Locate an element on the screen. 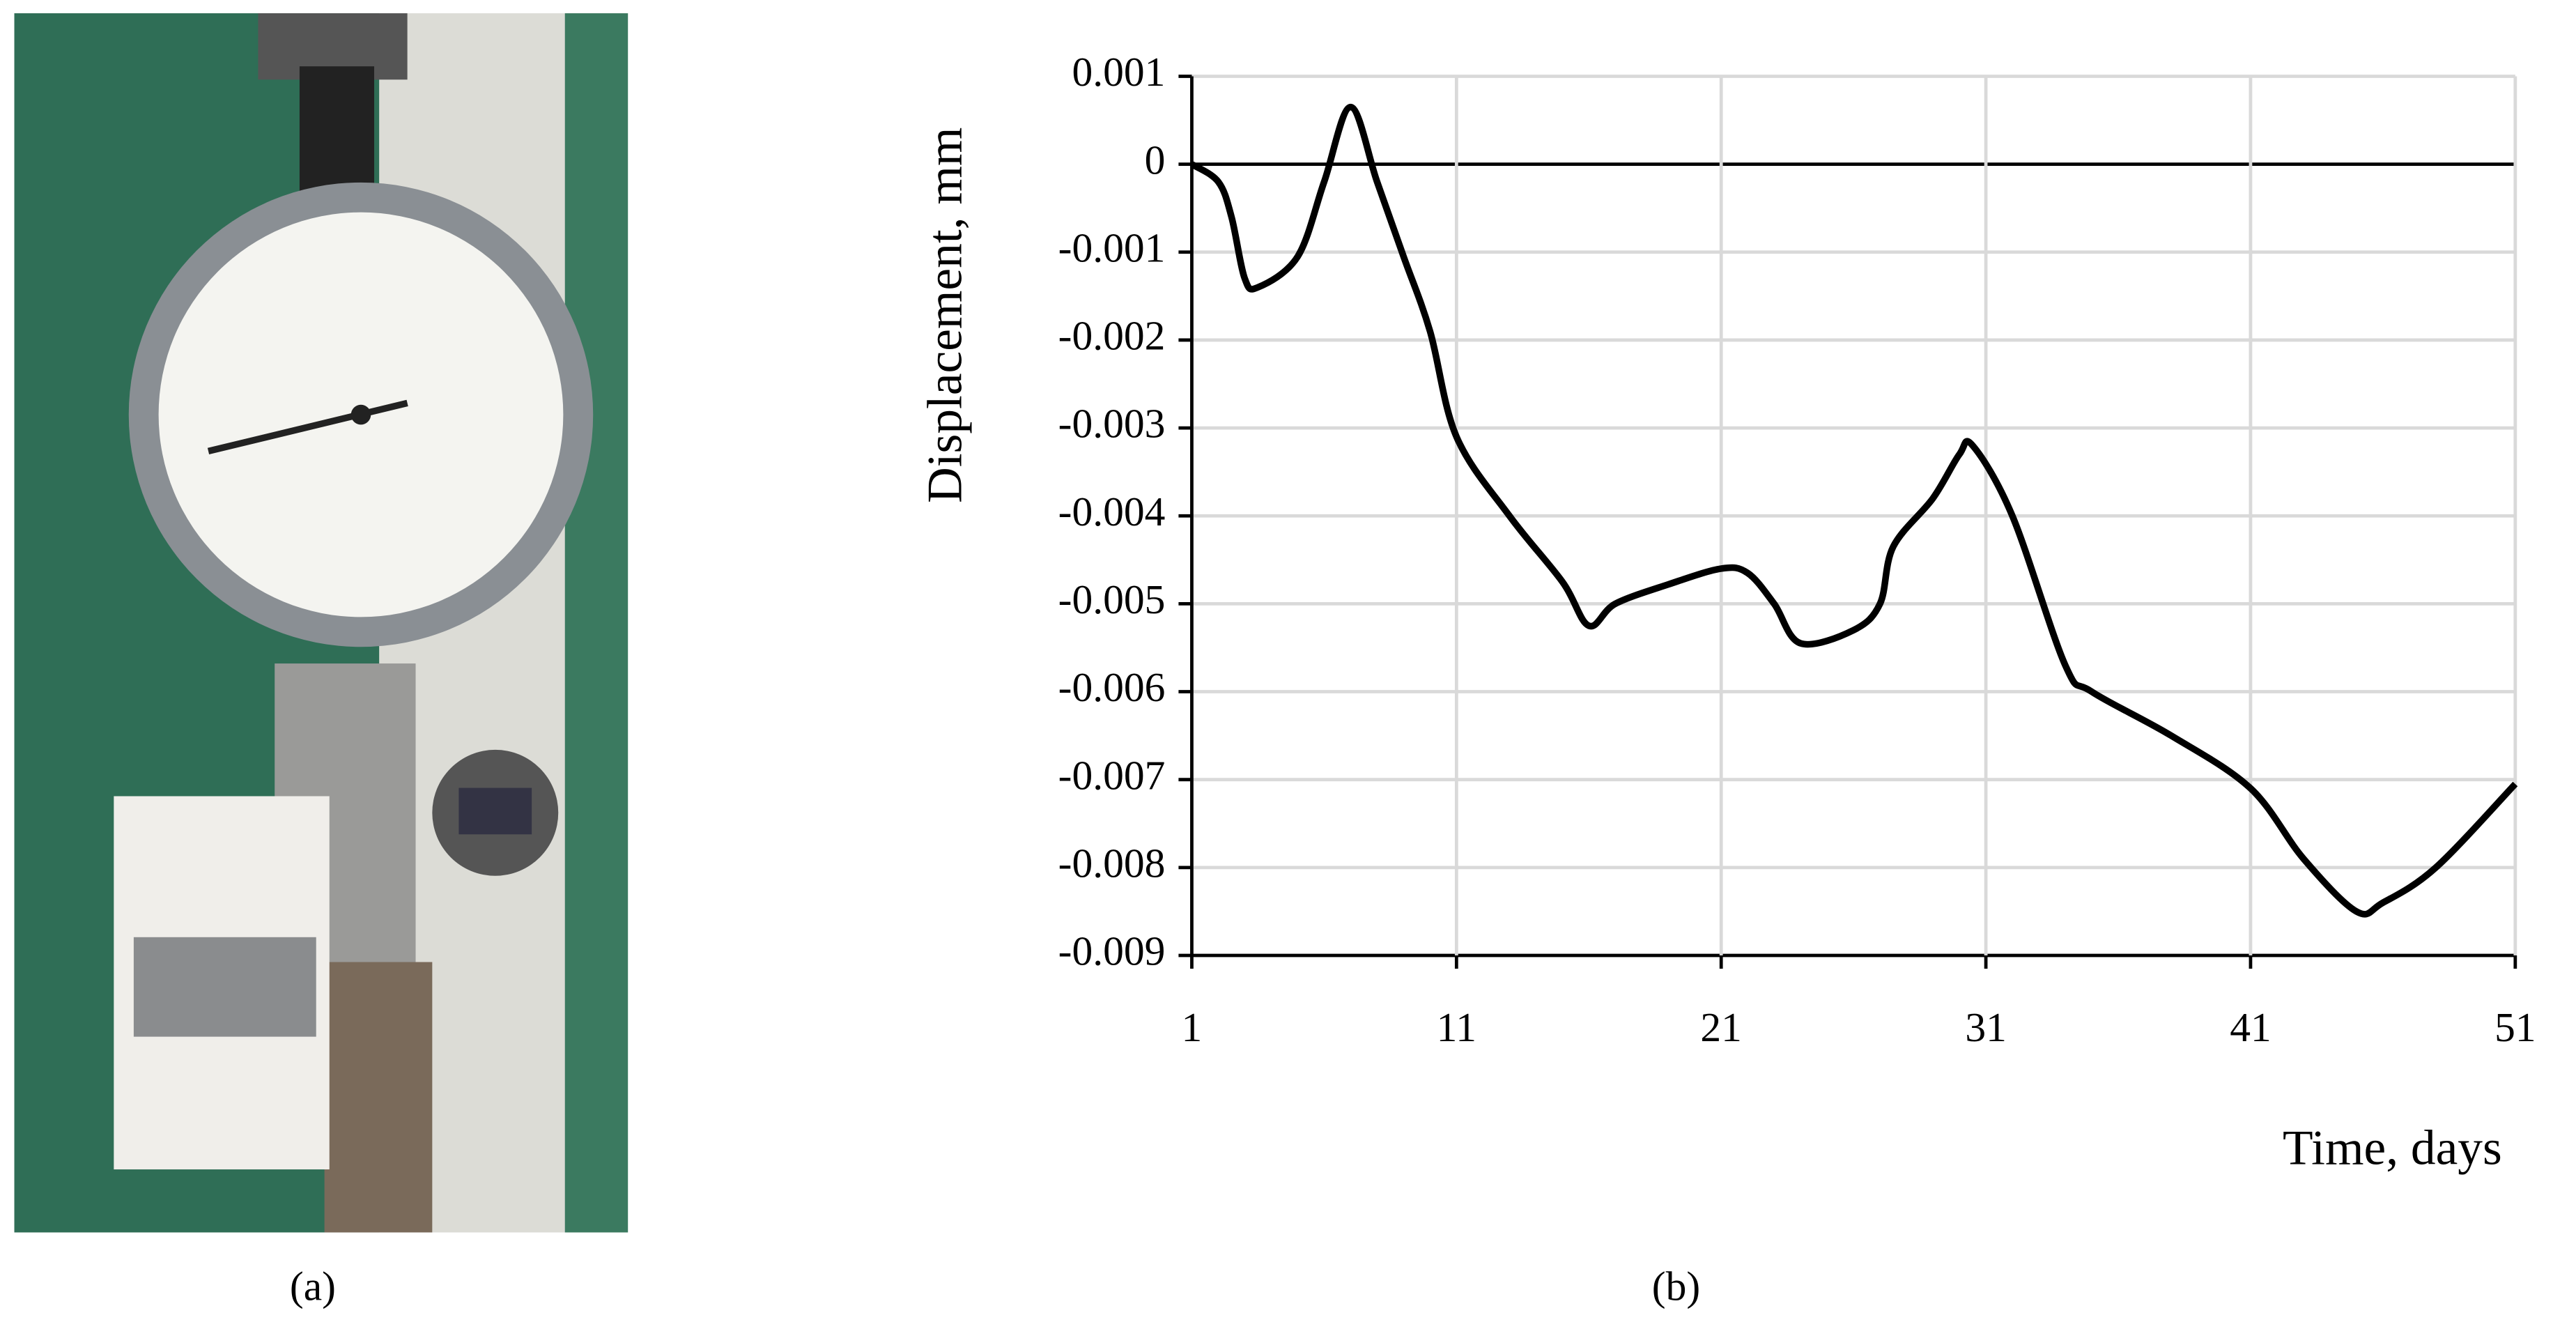 Image resolution: width=2576 pixels, height=1322 pixels. y-tick-label: -0.004 is located at coordinates (1112, 512).